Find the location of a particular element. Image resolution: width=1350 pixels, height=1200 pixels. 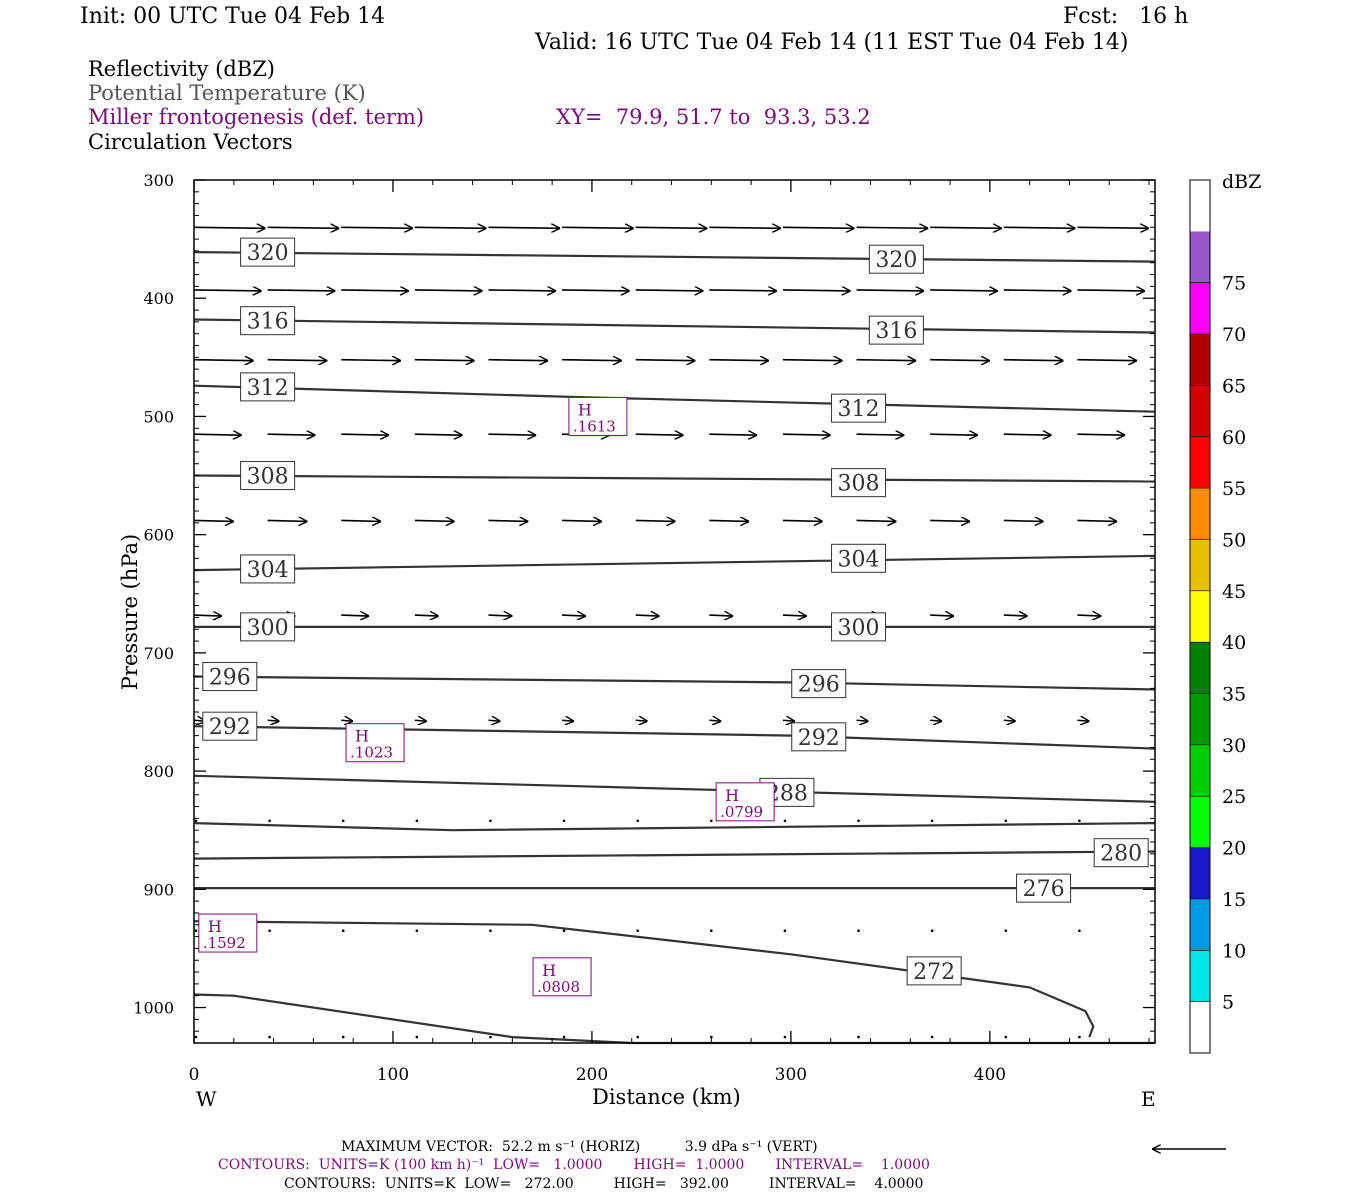

legend-frontogenesis: Miller frontogenesis (def. term) is located at coordinates (256, 117).